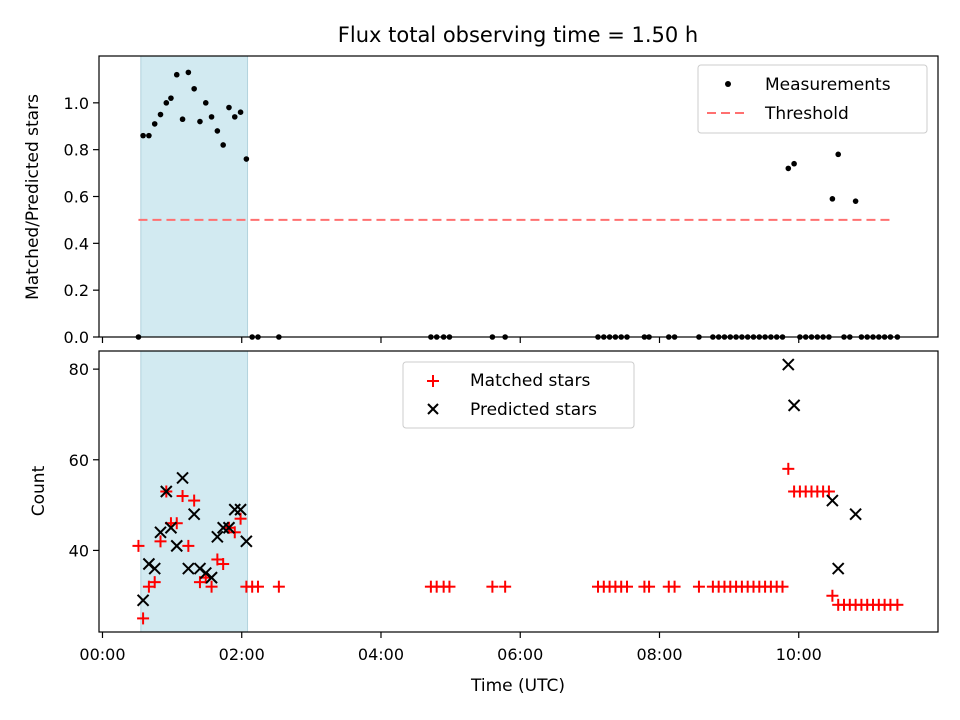 Image resolution: width=960 pixels, height=720 pixels. What do you see at coordinates (81, 220) in the screenshot?
I see `top-y-axis: 0.0 0.2 0.4 0.6 0.8 1.0` at bounding box center [81, 220].